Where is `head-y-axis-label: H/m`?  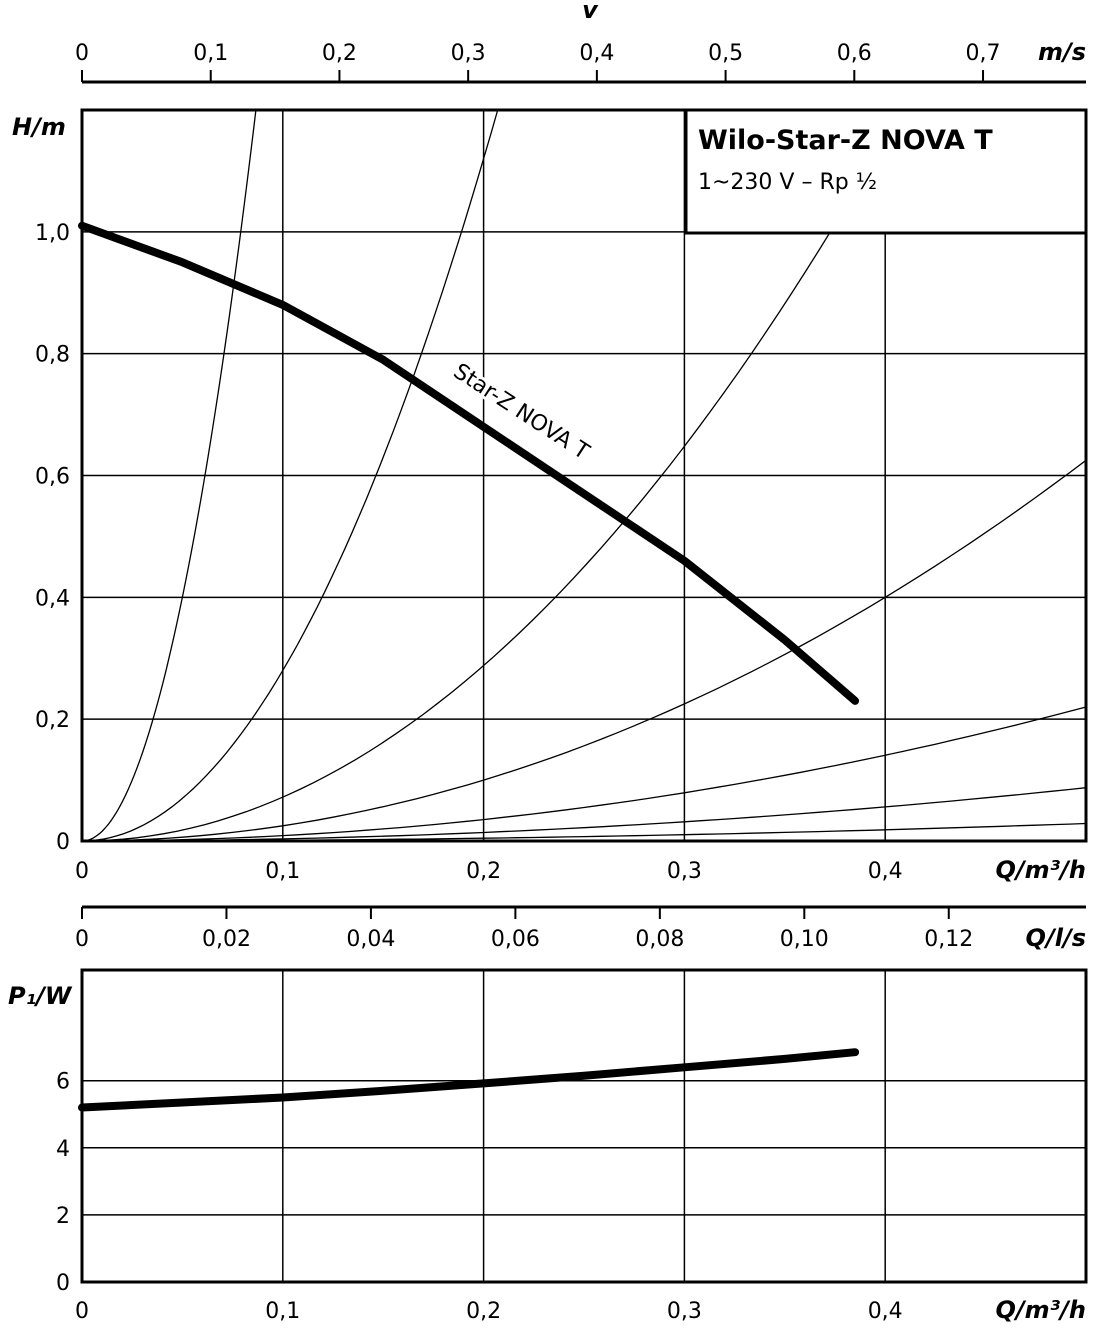 head-y-axis-label: H/m is located at coordinates (39, 127).